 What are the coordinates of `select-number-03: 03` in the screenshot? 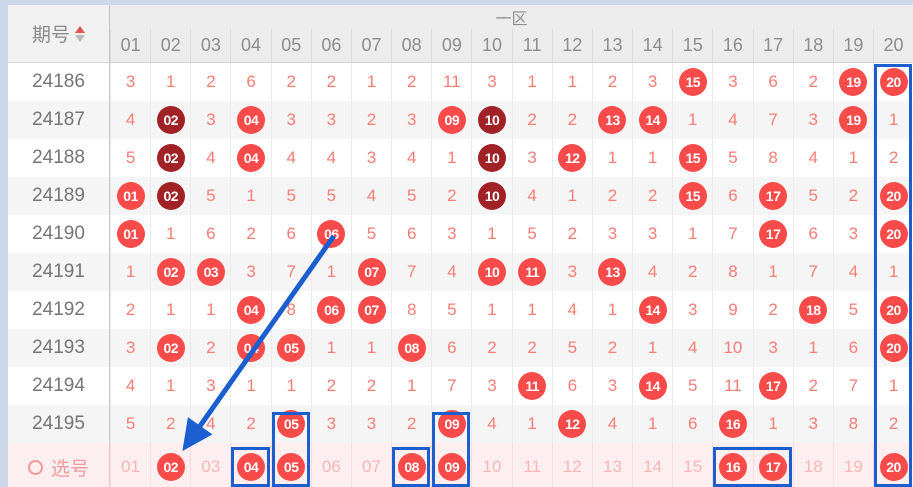 It's located at (210, 465).